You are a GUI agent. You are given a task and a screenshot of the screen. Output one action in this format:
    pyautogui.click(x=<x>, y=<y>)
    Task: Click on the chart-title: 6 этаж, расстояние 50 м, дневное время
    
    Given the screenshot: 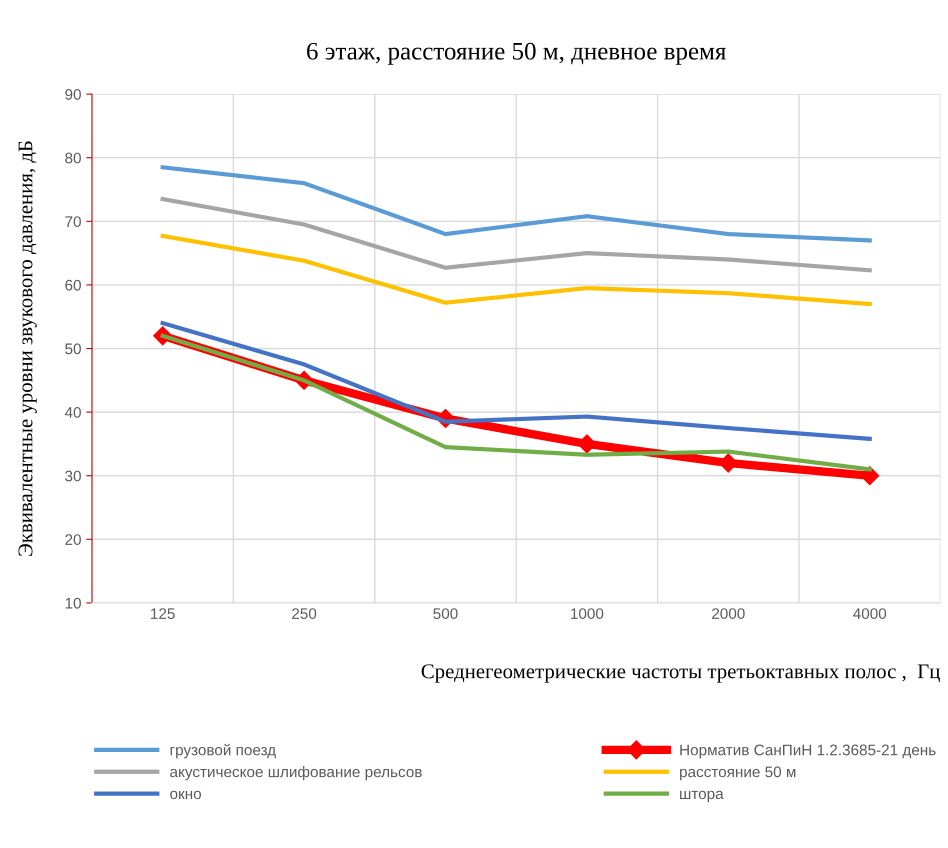 What is the action you would take?
    pyautogui.click(x=516, y=53)
    